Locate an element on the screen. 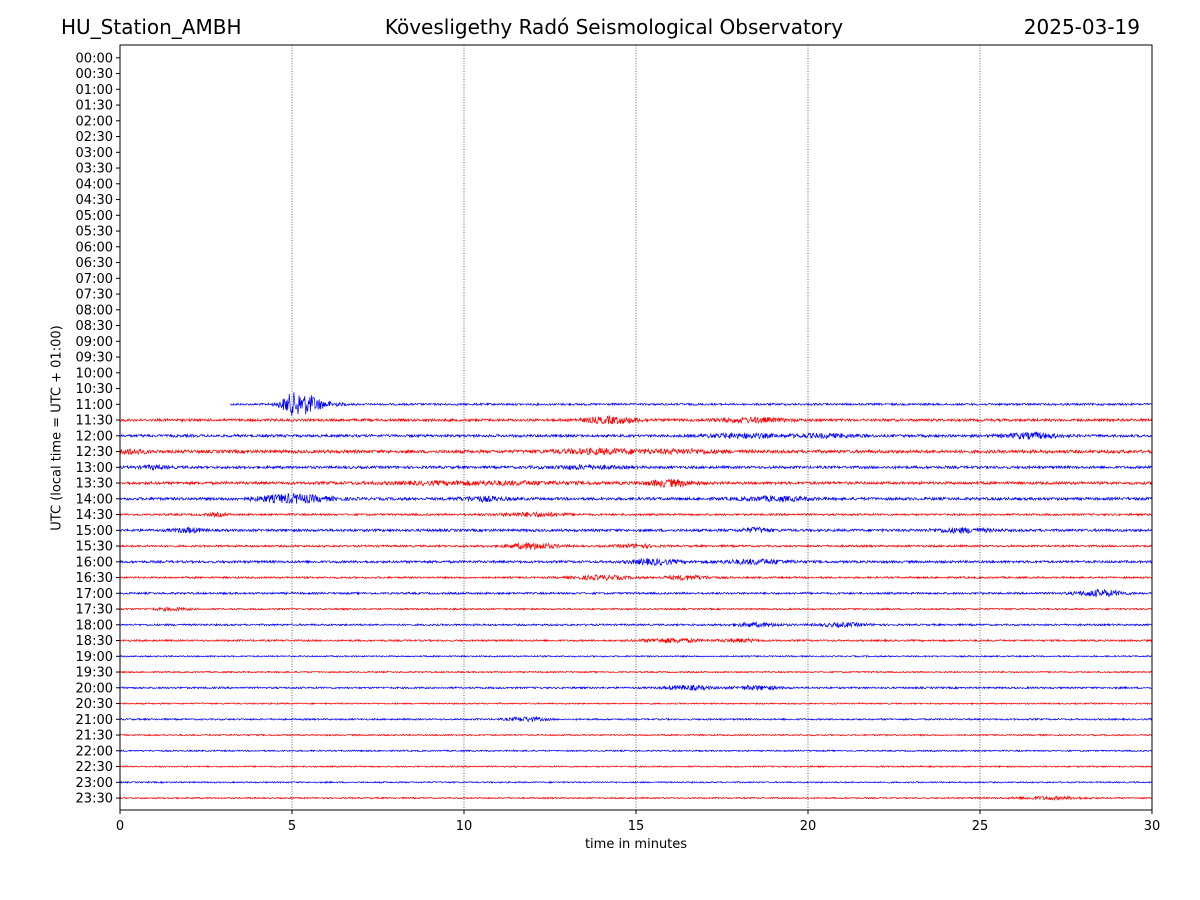  y-tick-label: 21:00 is located at coordinates (94, 720).